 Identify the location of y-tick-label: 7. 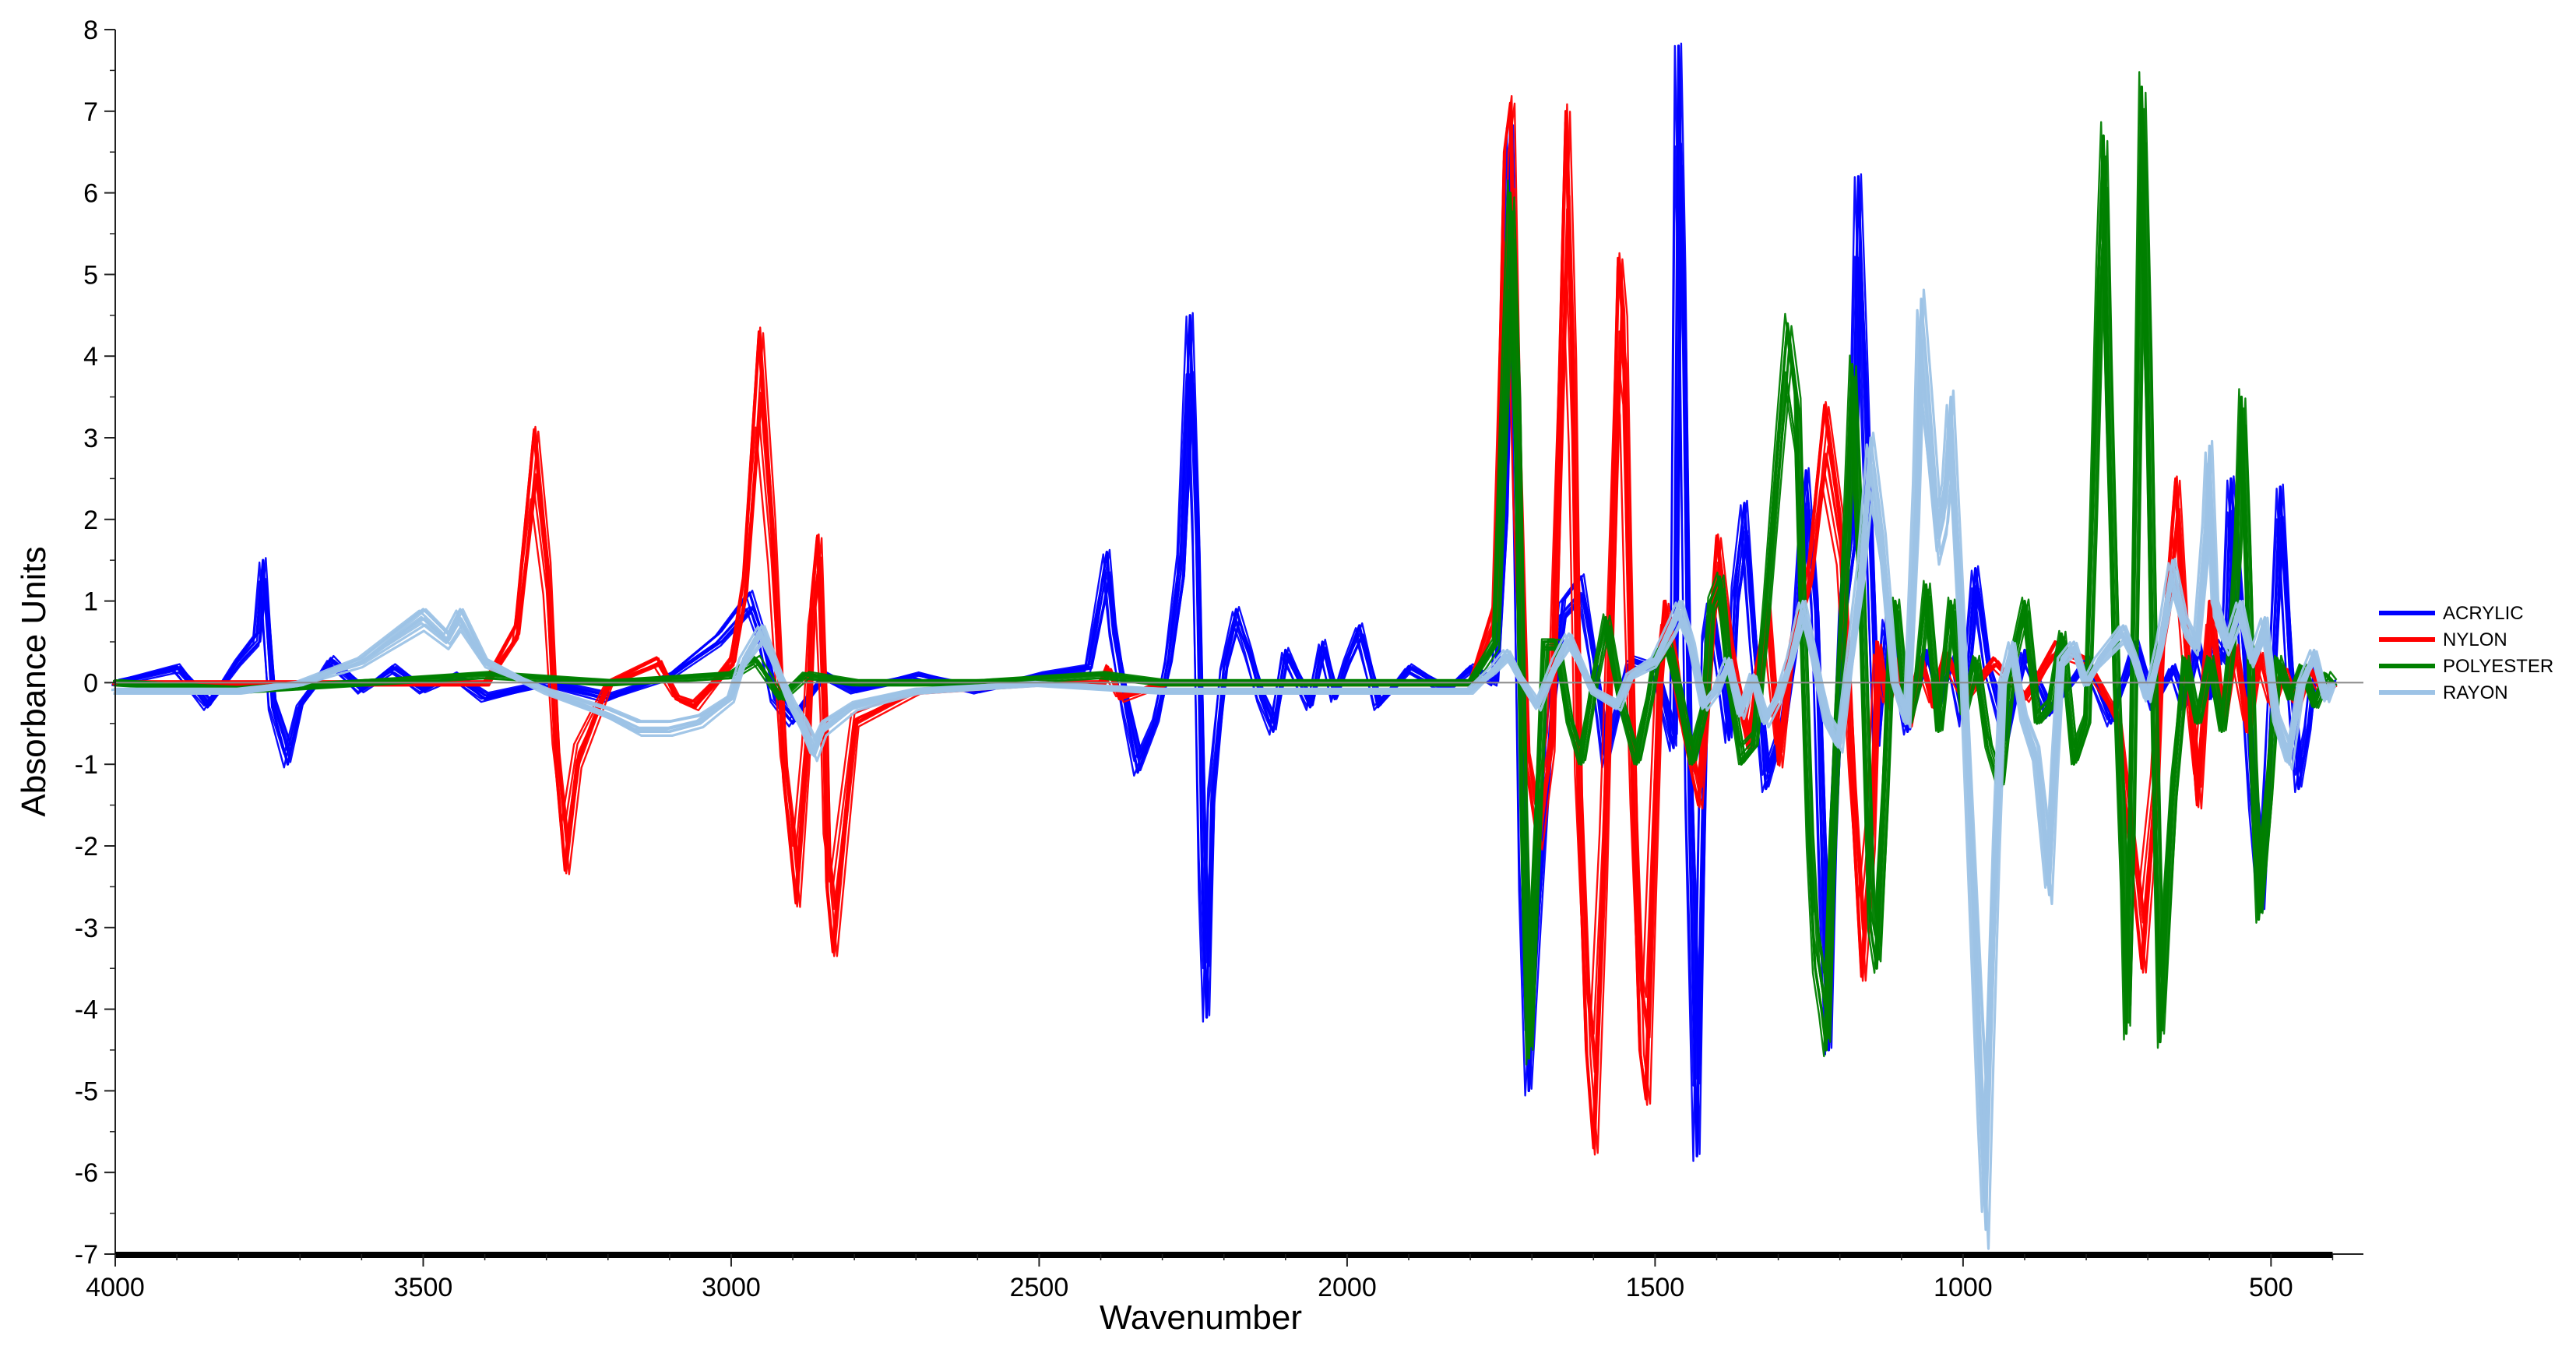
(90, 112).